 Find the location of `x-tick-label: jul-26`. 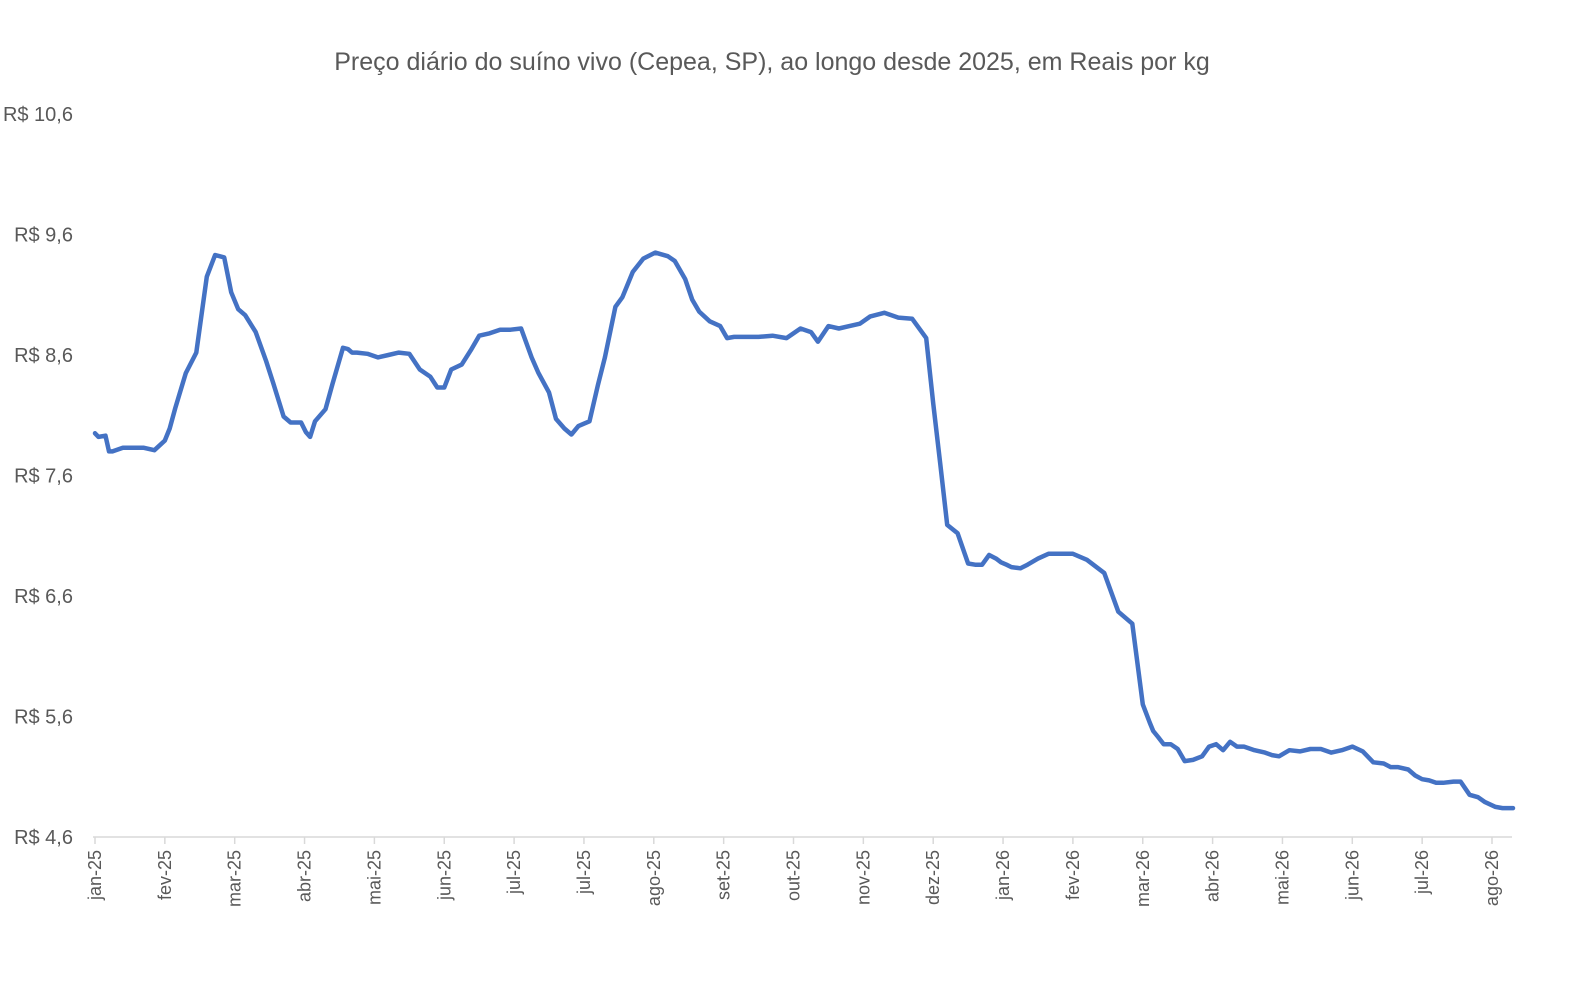

x-tick-label: jul-26 is located at coordinates (1422, 872).